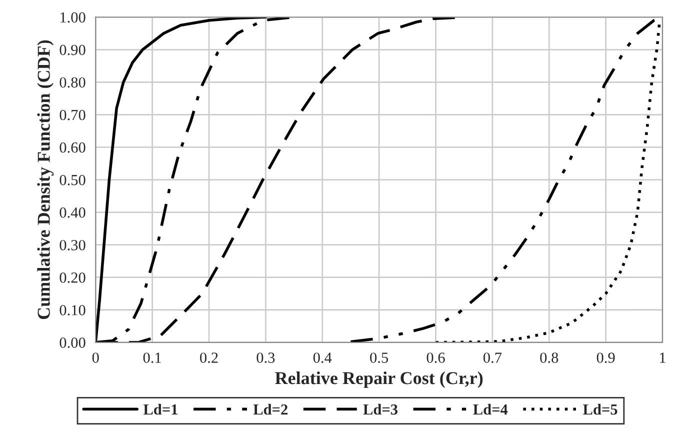 This screenshot has height=428, width=683. I want to click on y-tick-label: 0.80, so click(73, 82).